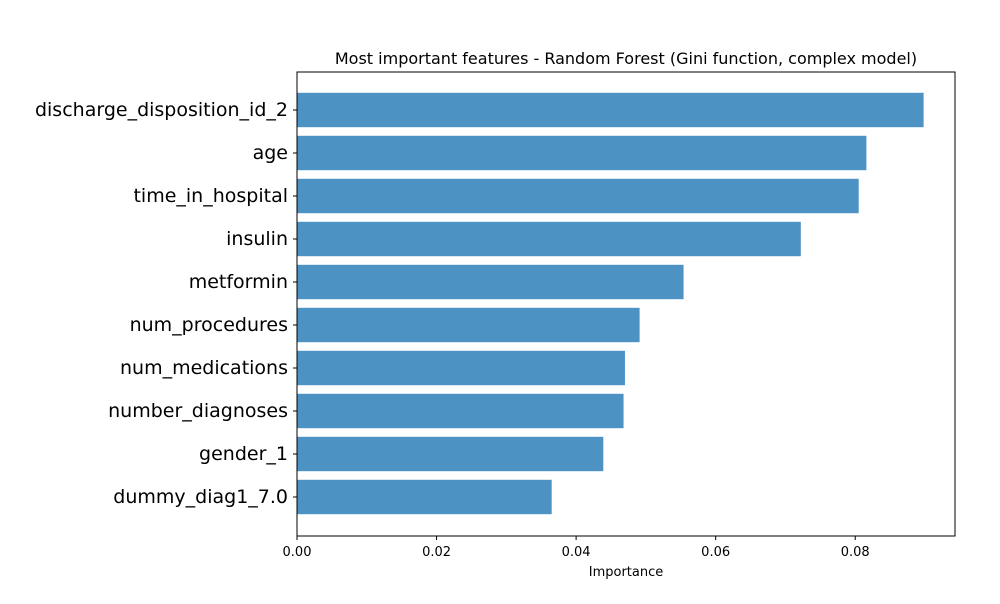  I want to click on y-tick-label-9: dummy_diag1_7.0, so click(200, 497).